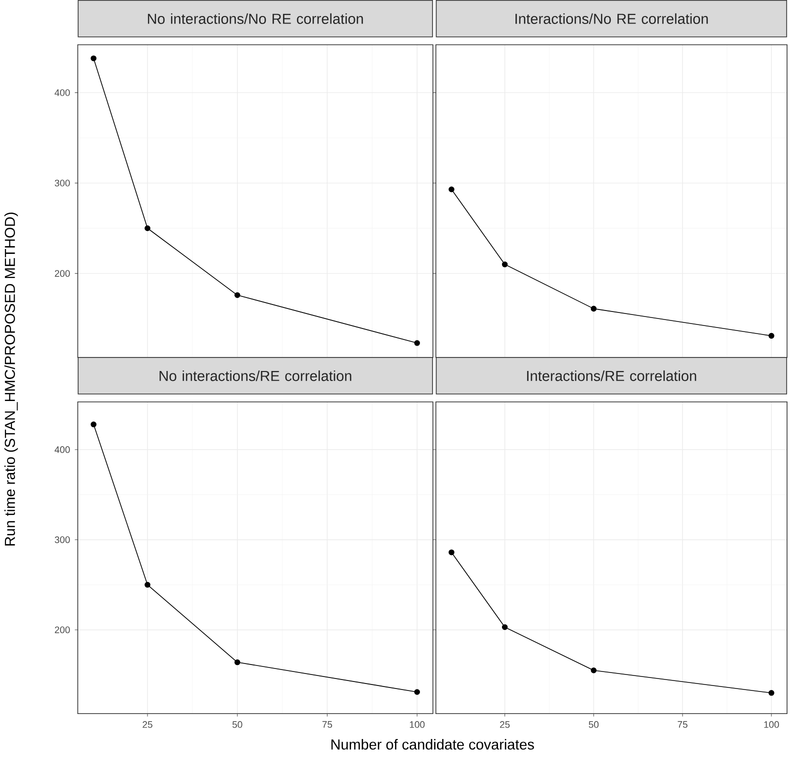 This screenshot has width=790, height=764. What do you see at coordinates (432, 744) in the screenshot?
I see `x-axis-title: Number of candidate covariates` at bounding box center [432, 744].